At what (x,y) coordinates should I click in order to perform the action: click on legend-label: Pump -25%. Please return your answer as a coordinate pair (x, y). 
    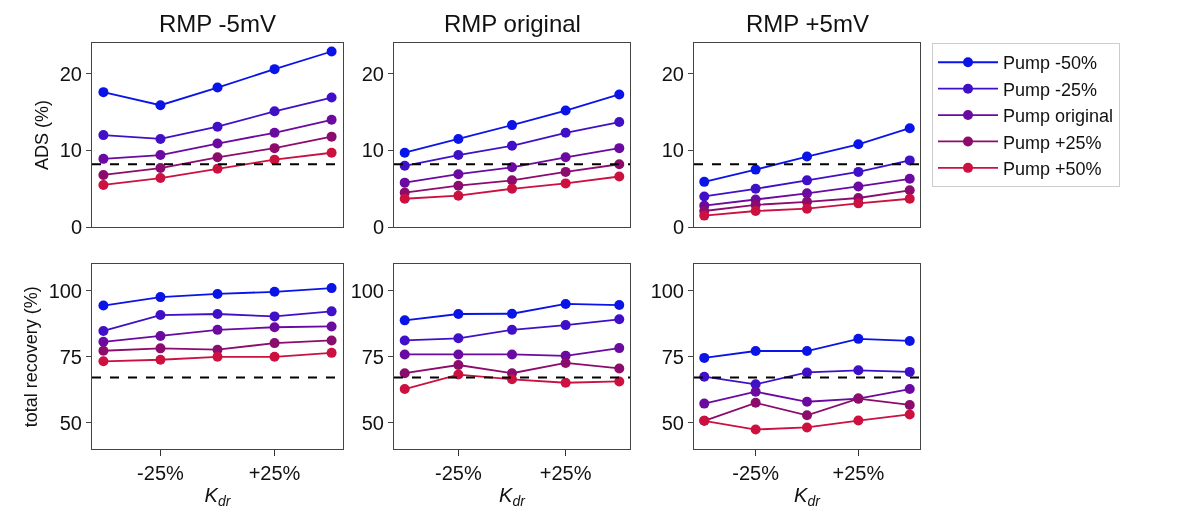
    Looking at the image, I should click on (1050, 89).